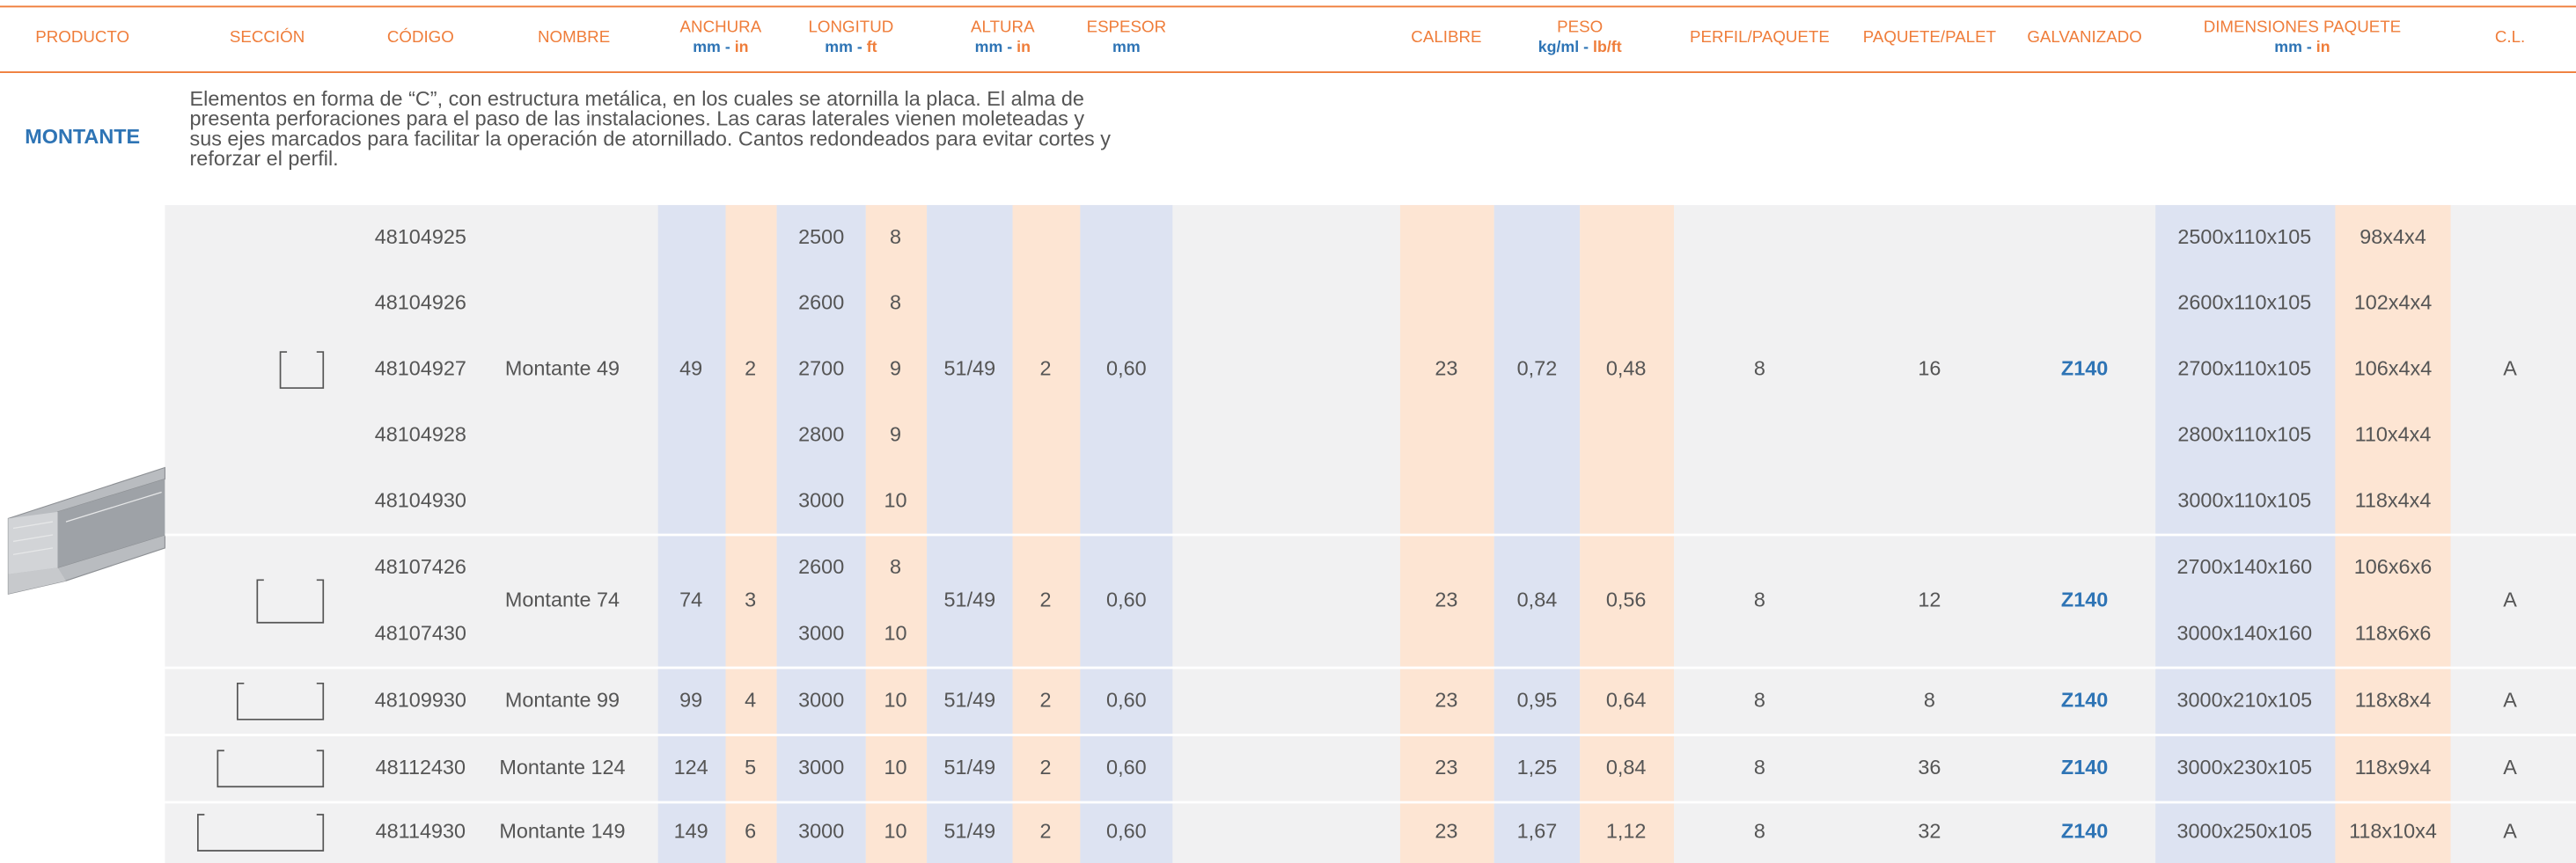 This screenshot has height=863, width=2576. What do you see at coordinates (750, 767) in the screenshot?
I see `cell-anchura-in: 5` at bounding box center [750, 767].